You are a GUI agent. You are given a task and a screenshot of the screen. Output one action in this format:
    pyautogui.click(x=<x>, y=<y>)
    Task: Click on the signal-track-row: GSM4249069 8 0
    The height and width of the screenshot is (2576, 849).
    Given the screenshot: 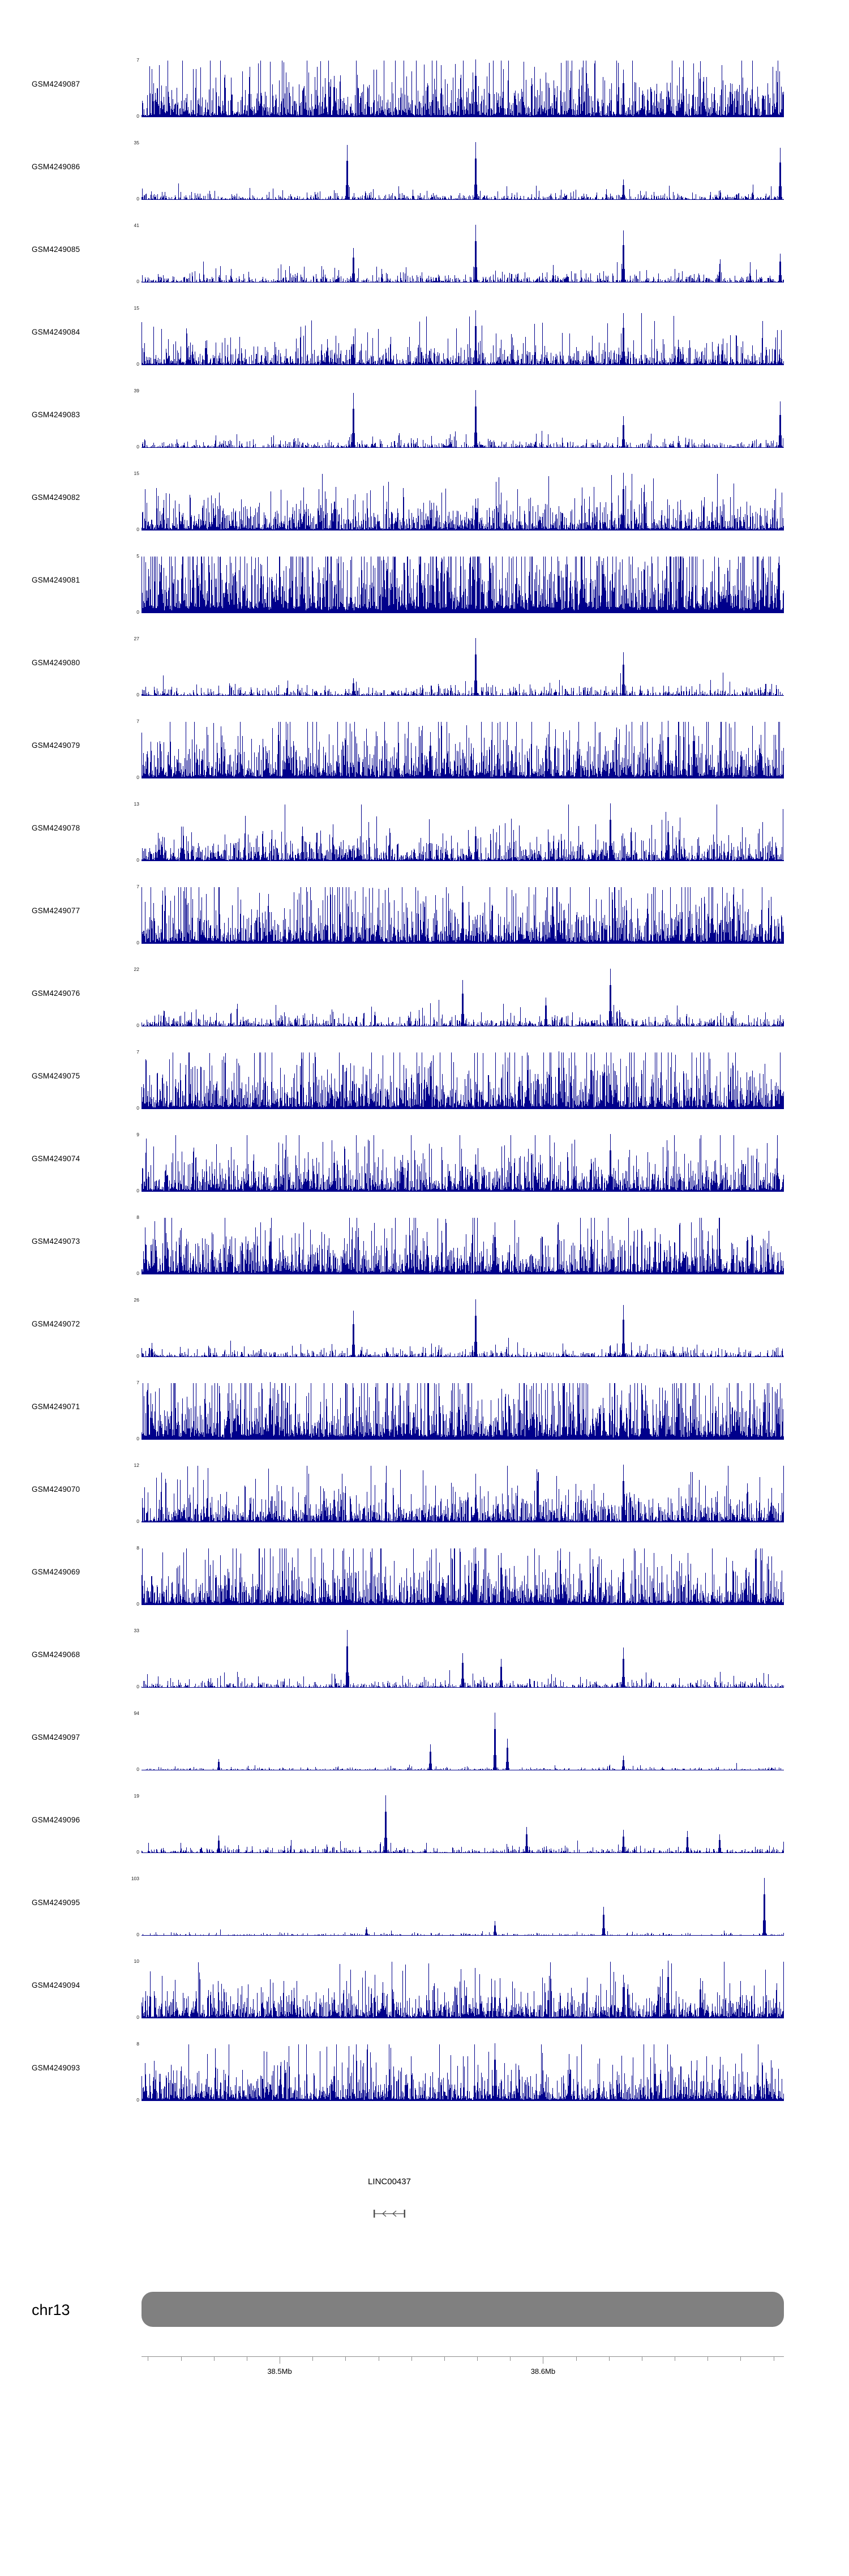 What is the action you would take?
    pyautogui.click(x=424, y=1582)
    